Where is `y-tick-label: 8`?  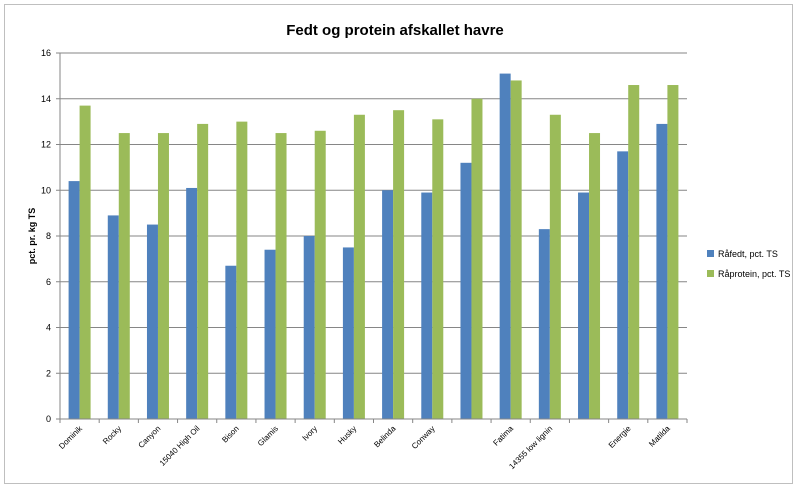 y-tick-label: 8 is located at coordinates (48, 236).